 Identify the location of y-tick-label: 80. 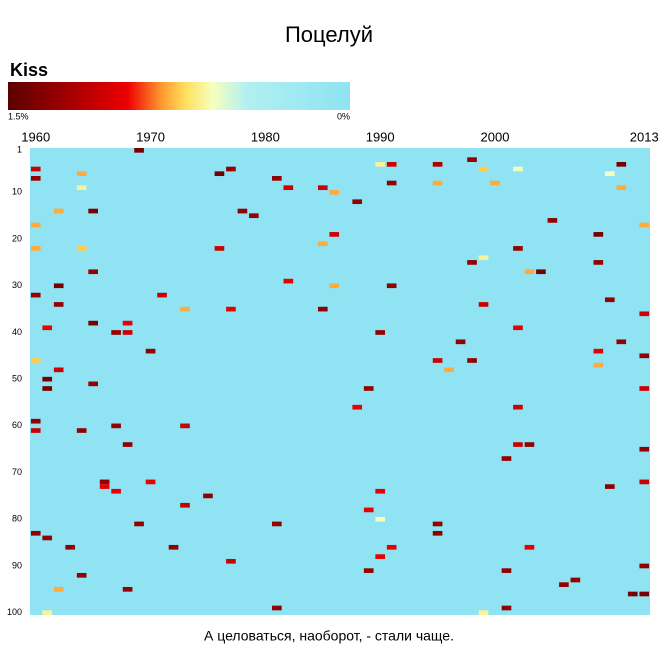
(17, 519).